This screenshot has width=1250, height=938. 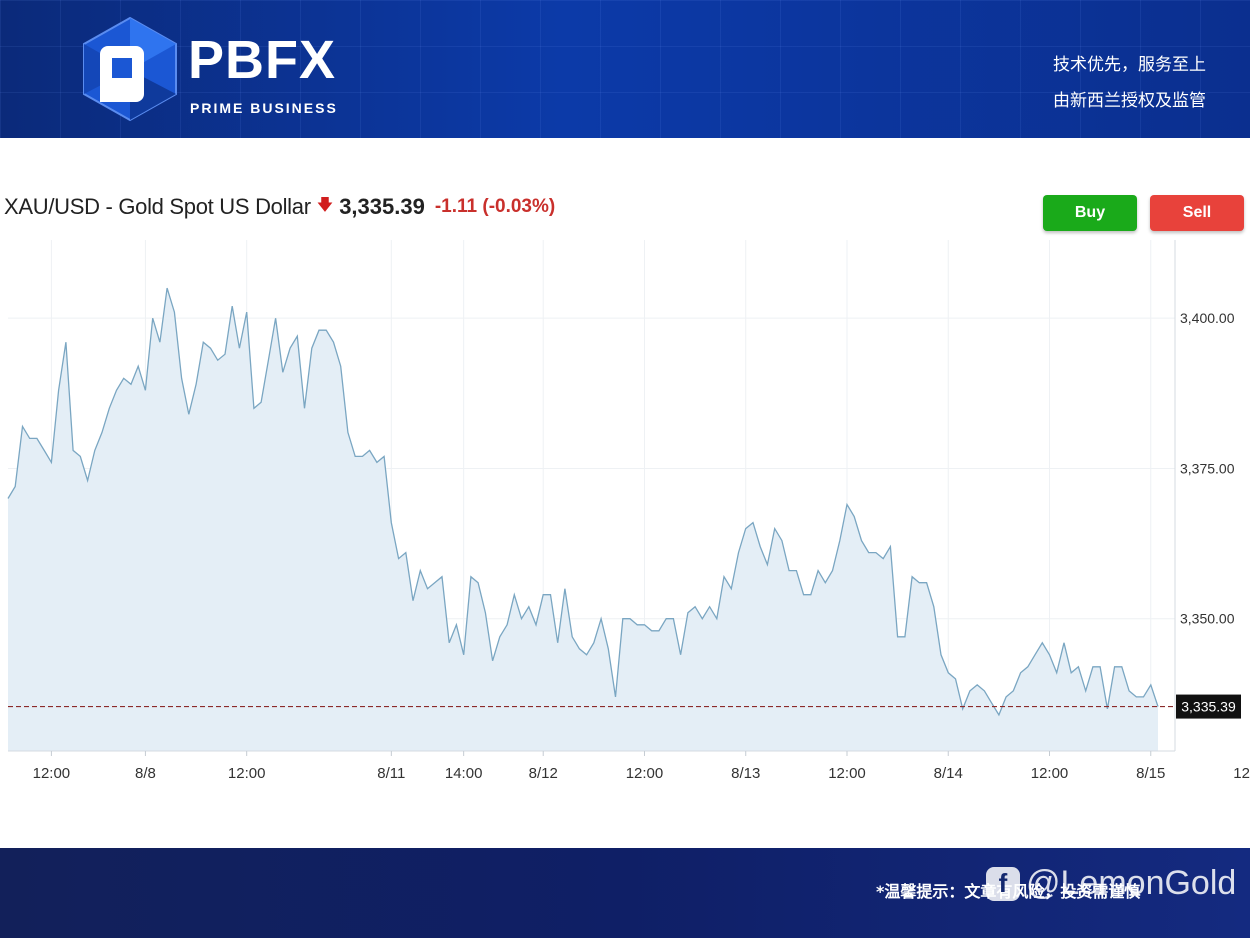 I want to click on last-price-label-box, so click(x=1208, y=706).